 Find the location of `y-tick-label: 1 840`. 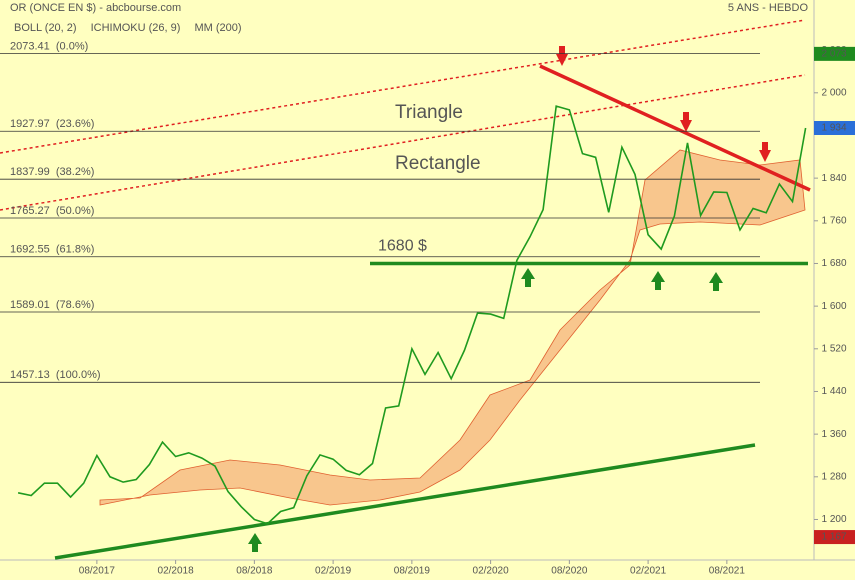

y-tick-label: 1 840 is located at coordinates (833, 178).